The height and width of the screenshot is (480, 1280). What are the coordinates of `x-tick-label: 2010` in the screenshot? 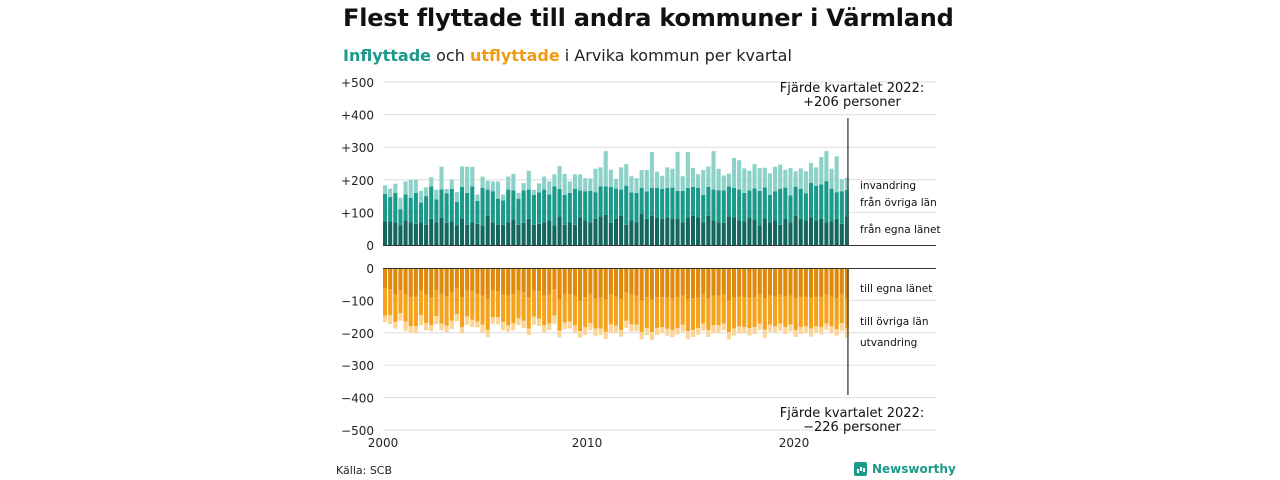 It's located at (587, 443).